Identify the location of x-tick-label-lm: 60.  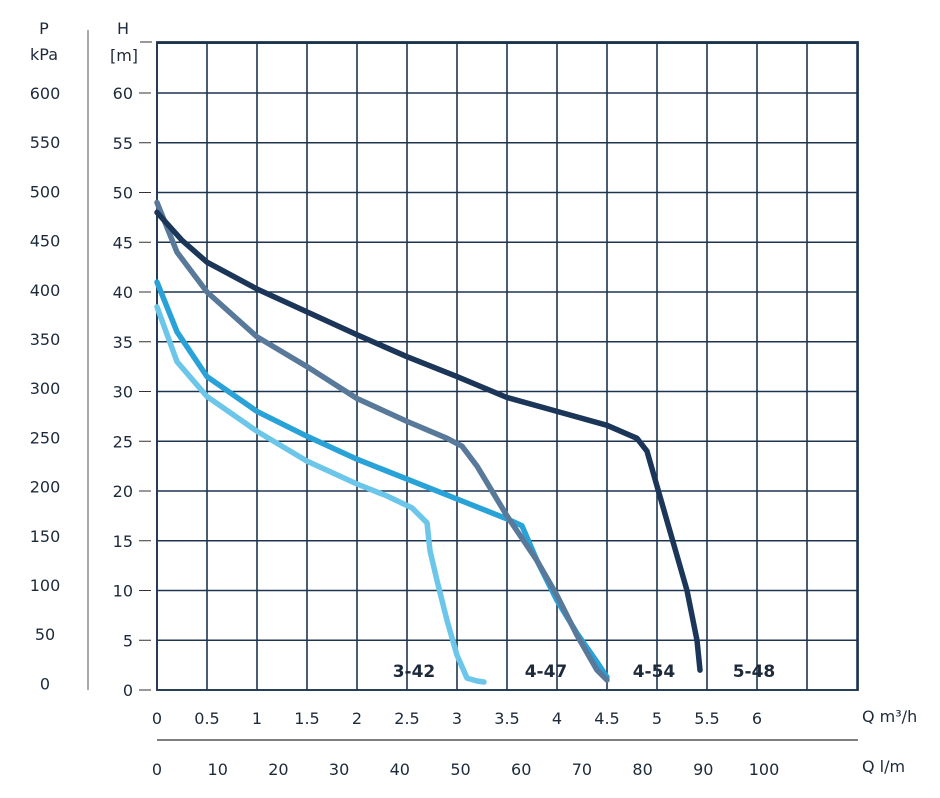
(521, 769).